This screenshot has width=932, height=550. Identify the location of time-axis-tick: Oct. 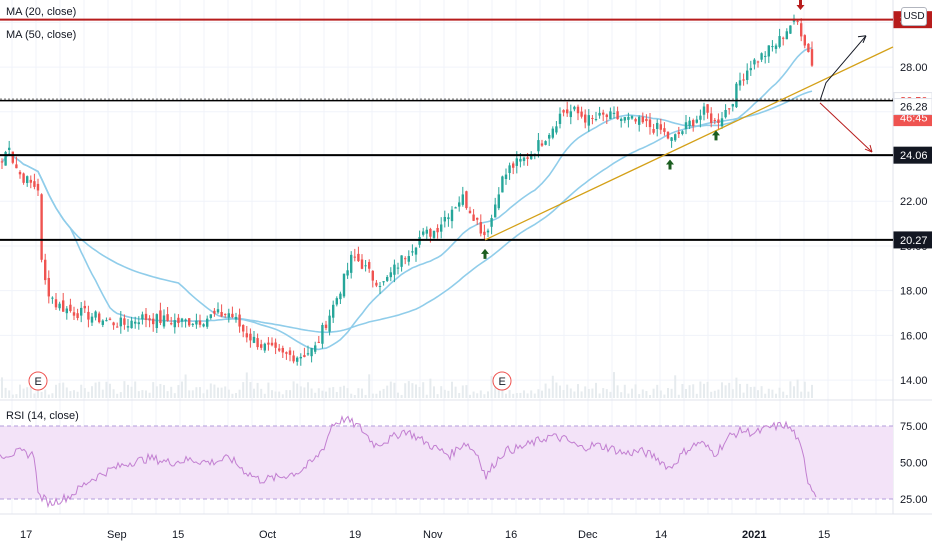
(267, 535).